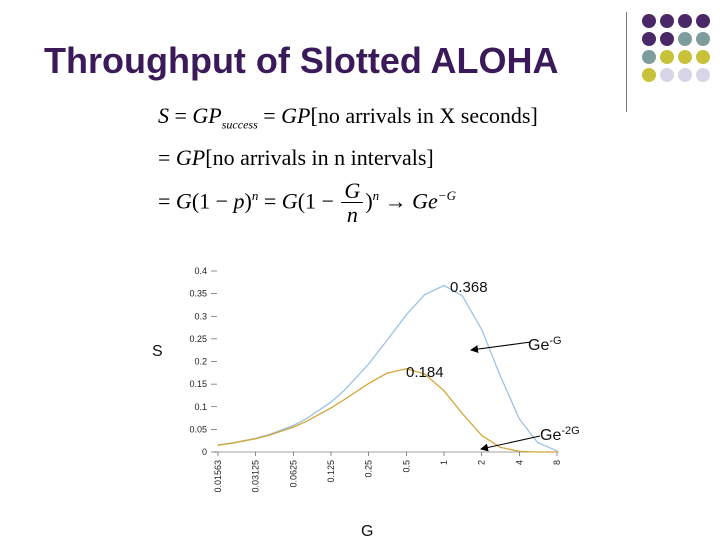 The width and height of the screenshot is (720, 540). I want to click on x-tick-label: 0.0625, so click(293, 474).